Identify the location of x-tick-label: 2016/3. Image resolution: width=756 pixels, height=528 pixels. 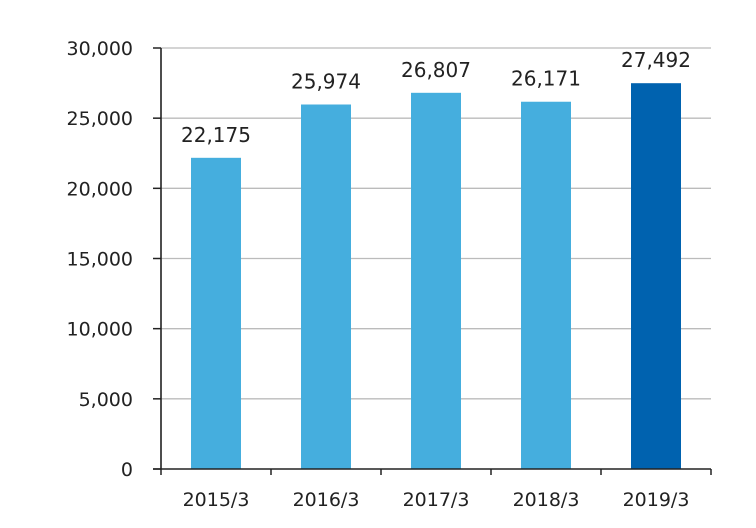
(326, 500).